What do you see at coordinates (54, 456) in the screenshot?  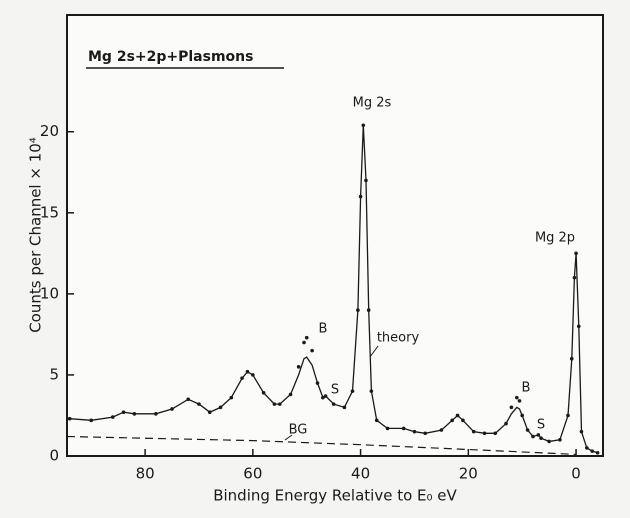 I see `y-tick-label: 0` at bounding box center [54, 456].